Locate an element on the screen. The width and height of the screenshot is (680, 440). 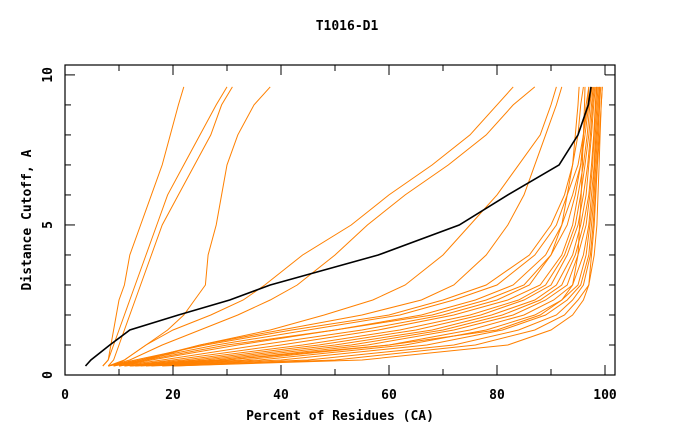
y-tick-label: 10 is located at coordinates (48, 75).